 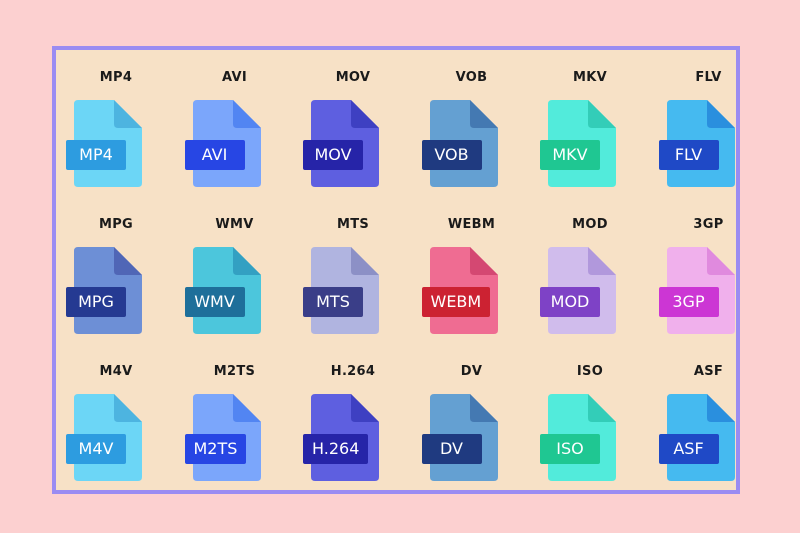 What do you see at coordinates (471, 224) in the screenshot?
I see `format-caption: WEBM` at bounding box center [471, 224].